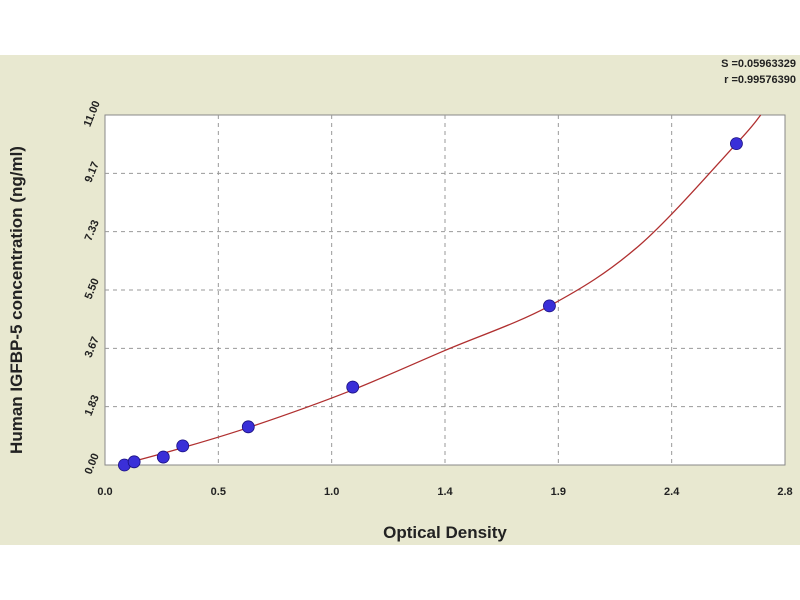 The height and width of the screenshot is (600, 800). Describe the element at coordinates (760, 80) in the screenshot. I see `stat-r-label: r =0.99576390` at that location.